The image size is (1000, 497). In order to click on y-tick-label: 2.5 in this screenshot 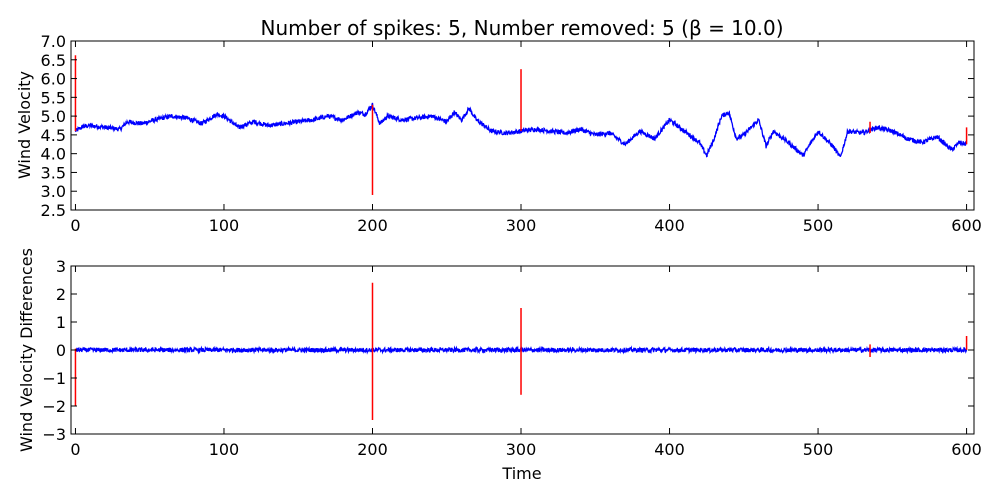, I will do `click(53, 210)`.